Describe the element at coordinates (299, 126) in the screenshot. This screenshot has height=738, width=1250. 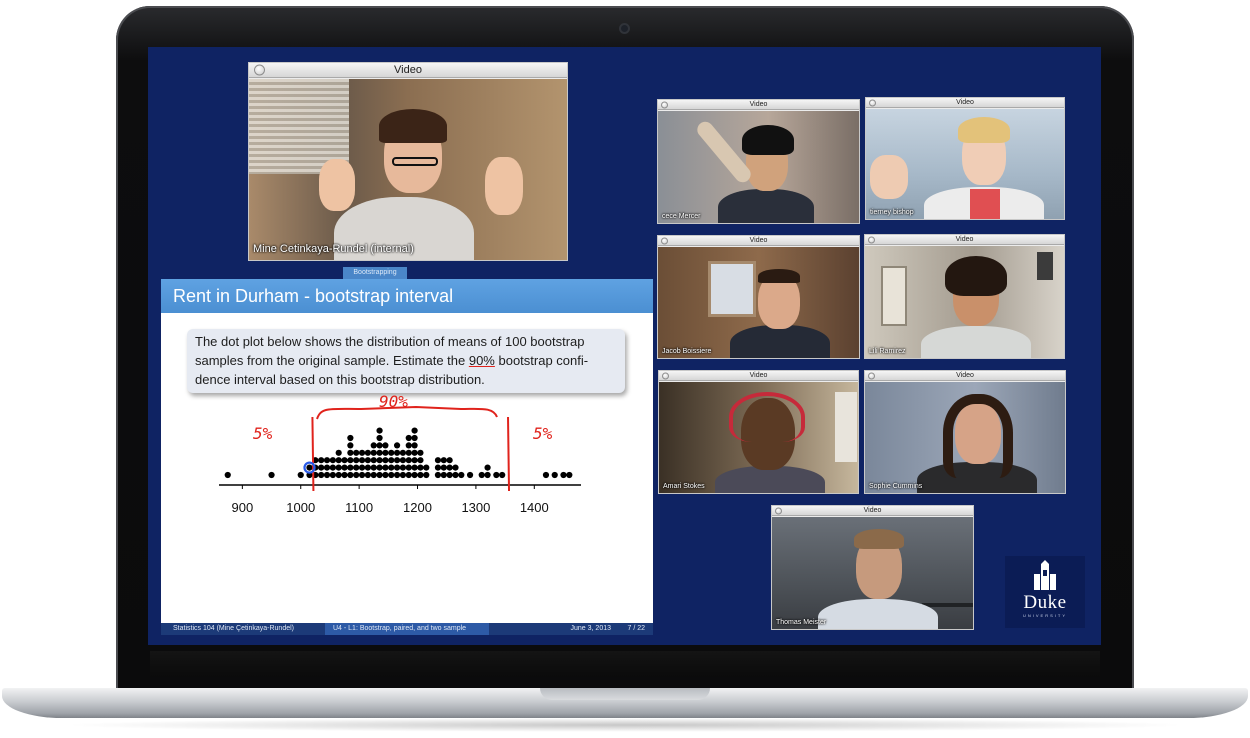
I see `window-blinds` at that location.